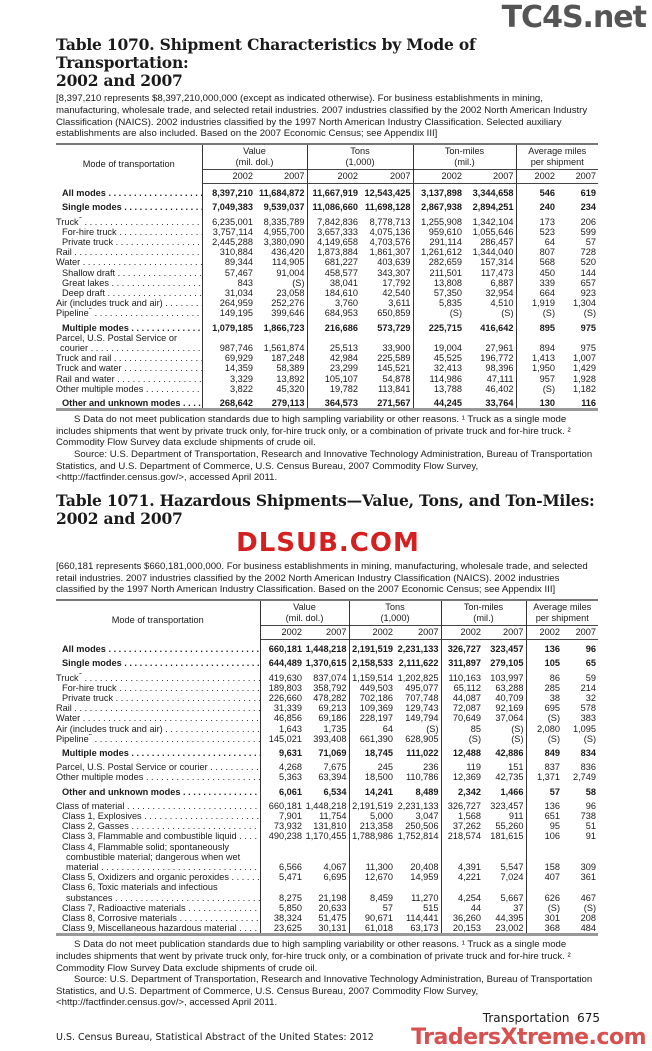  What do you see at coordinates (497, 327) in the screenshot?
I see `data-cell: 416,642` at bounding box center [497, 327].